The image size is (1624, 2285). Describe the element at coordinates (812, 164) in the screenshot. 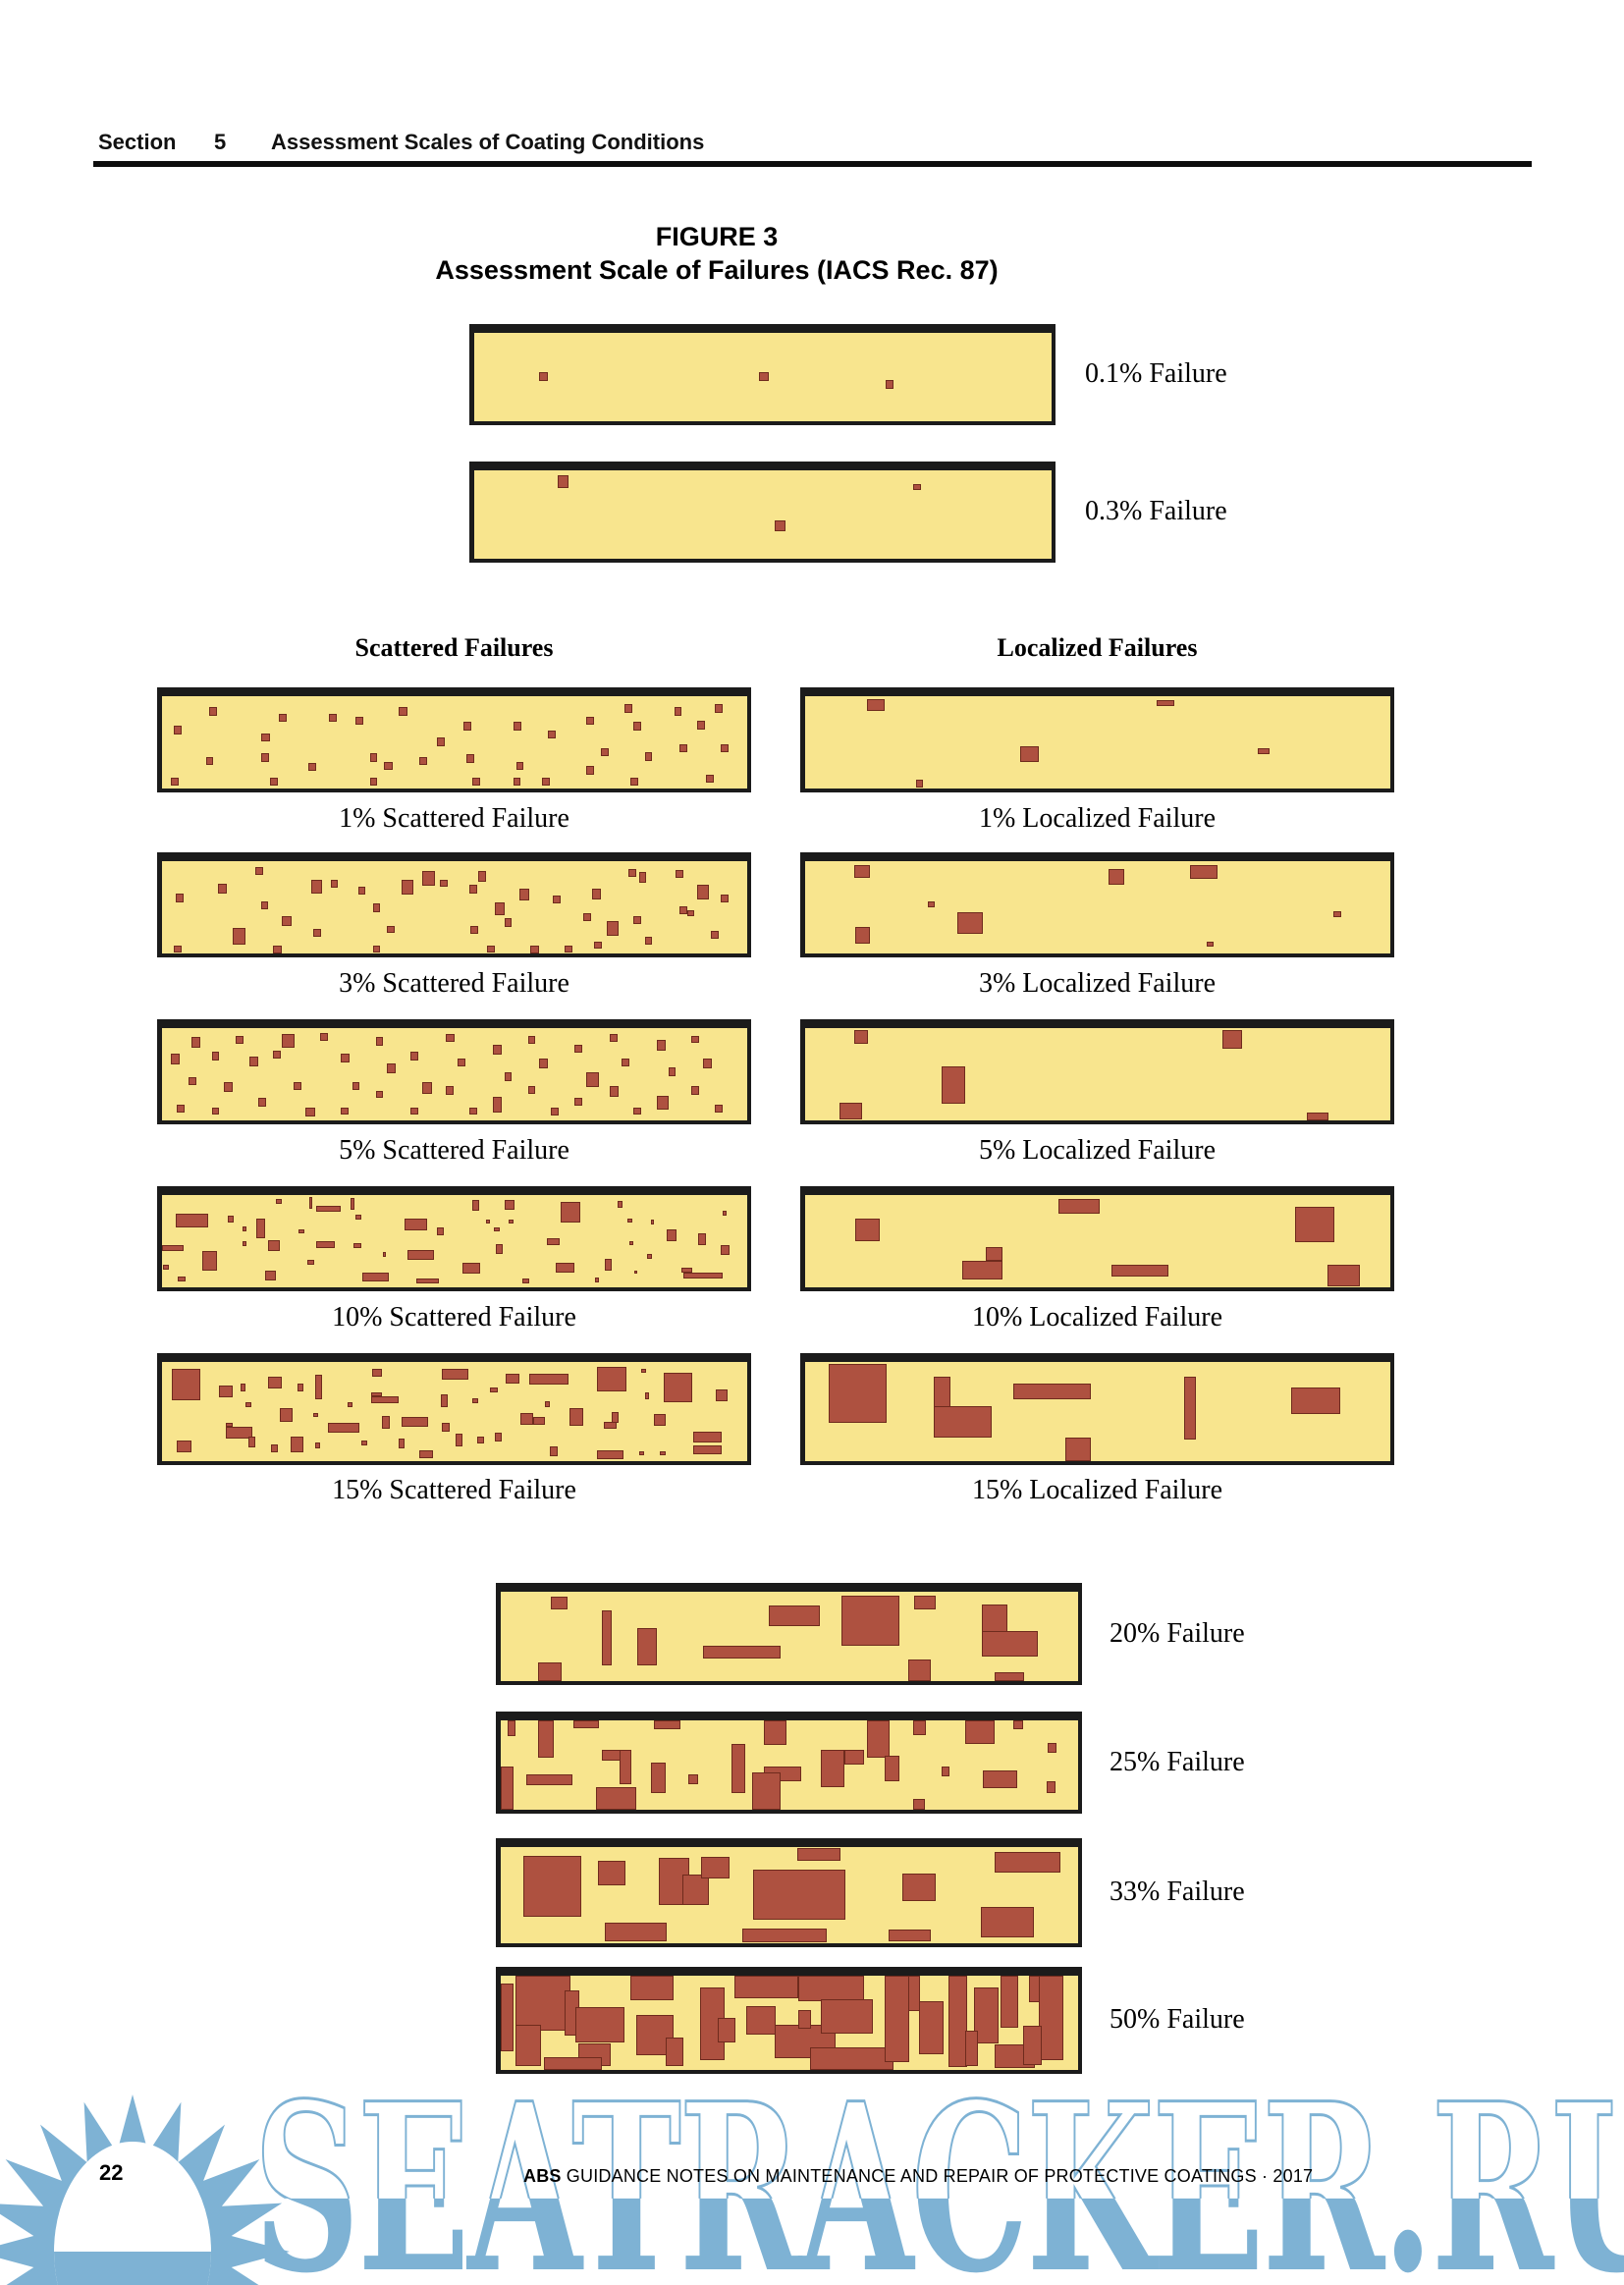

I see `header-rule` at that location.